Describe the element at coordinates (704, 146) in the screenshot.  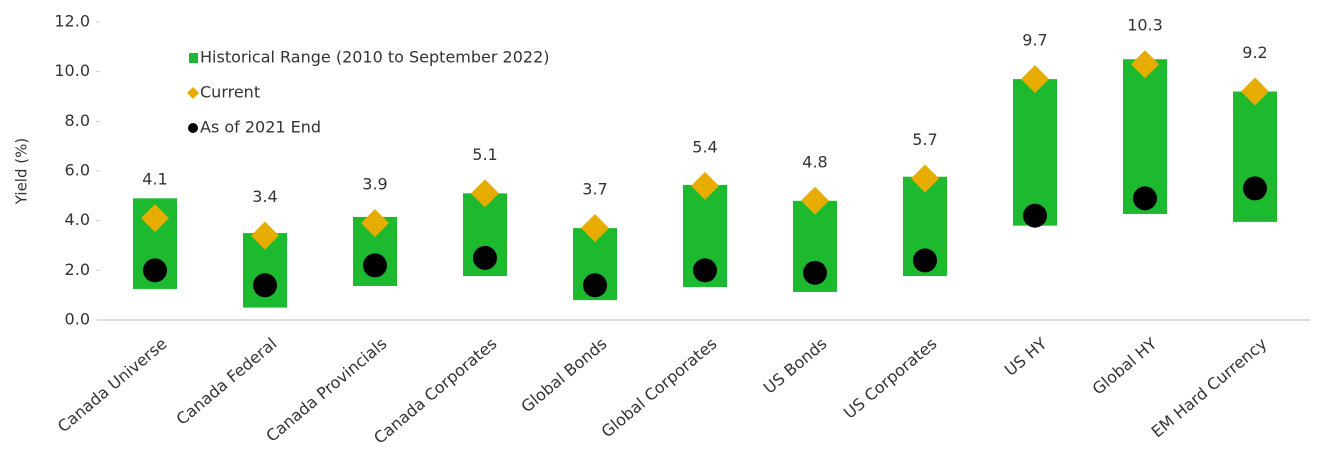
I see `data-label: 5.4` at that location.